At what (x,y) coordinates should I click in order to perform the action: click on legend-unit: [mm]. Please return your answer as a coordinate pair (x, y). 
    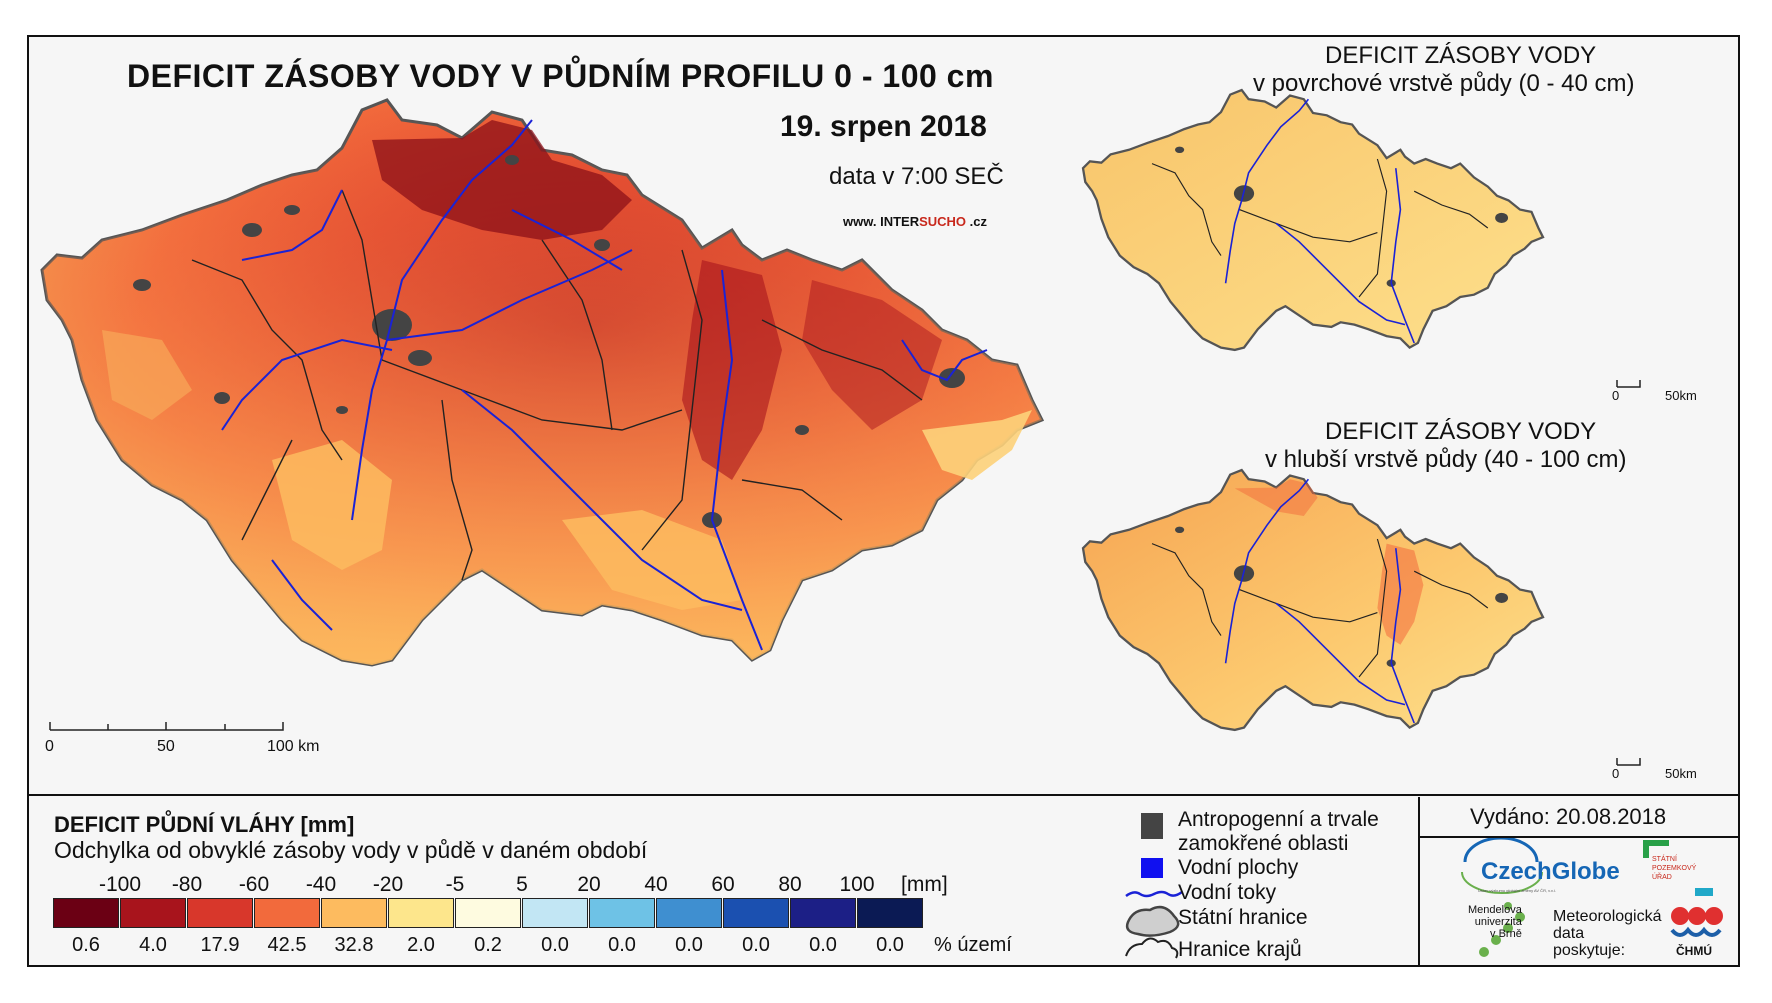
    Looking at the image, I should click on (924, 884).